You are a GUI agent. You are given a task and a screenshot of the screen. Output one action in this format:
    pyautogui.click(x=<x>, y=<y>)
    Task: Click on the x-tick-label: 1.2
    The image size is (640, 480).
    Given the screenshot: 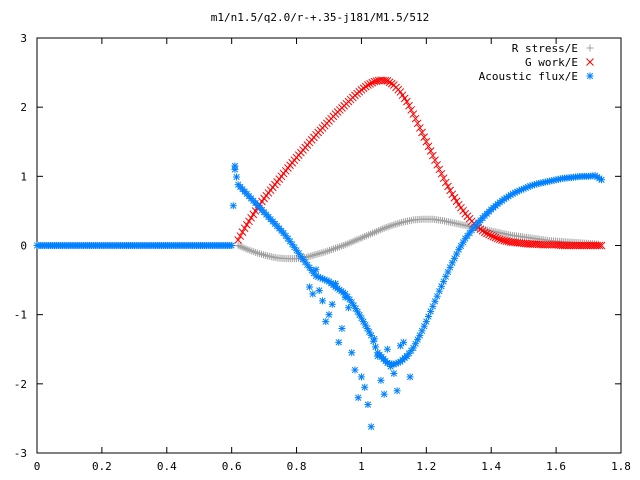 What is the action you would take?
    pyautogui.click(x=426, y=466)
    